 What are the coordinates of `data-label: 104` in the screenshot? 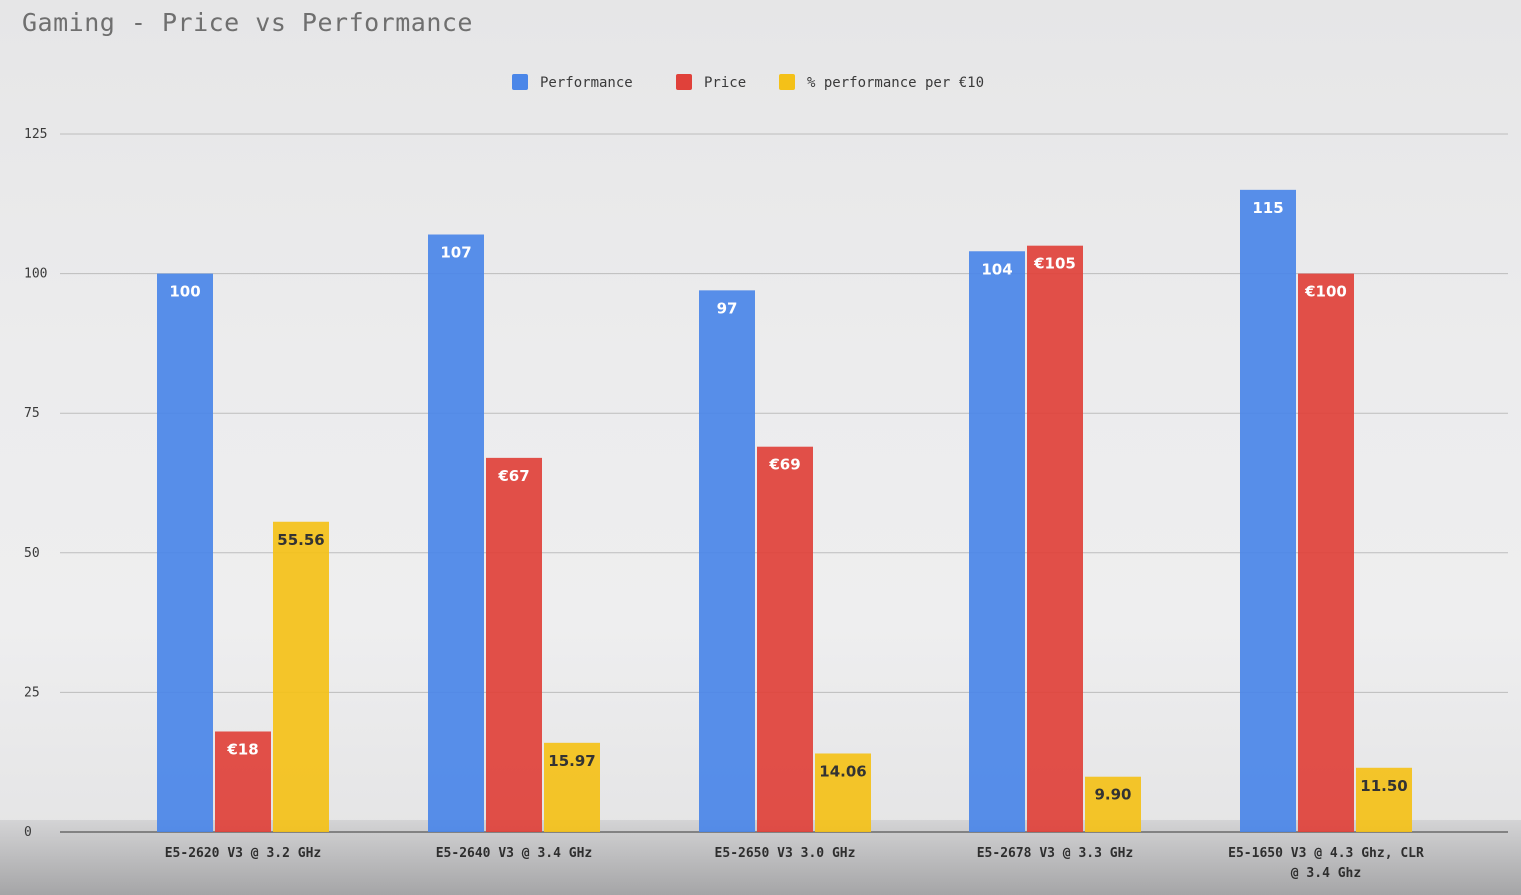 It's located at (996, 269).